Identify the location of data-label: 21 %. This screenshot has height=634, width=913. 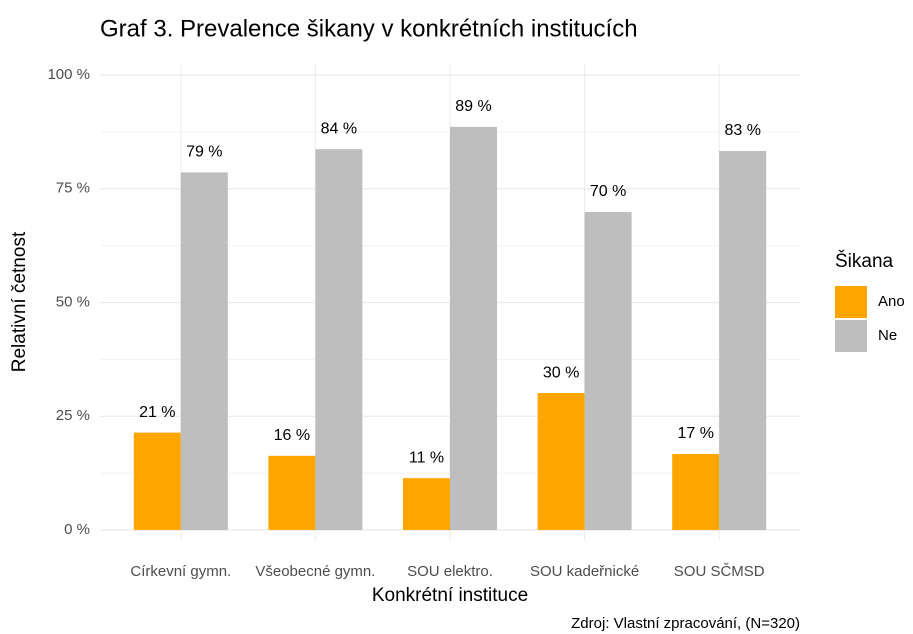
(157, 412).